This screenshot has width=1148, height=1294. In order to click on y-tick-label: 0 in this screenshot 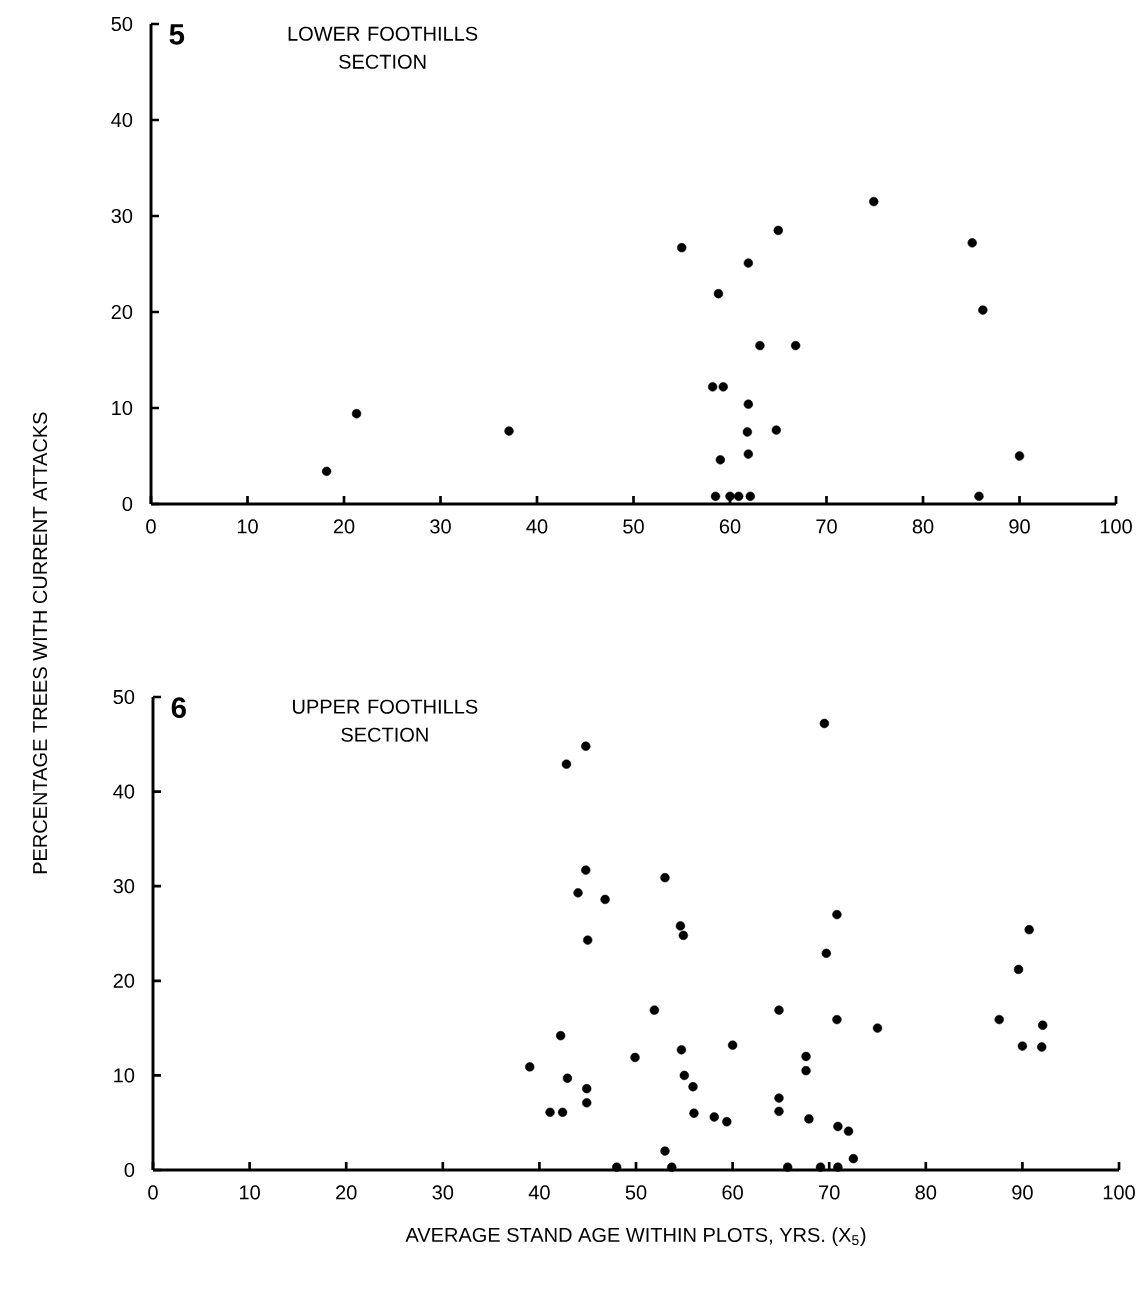, I will do `click(129, 1170)`.